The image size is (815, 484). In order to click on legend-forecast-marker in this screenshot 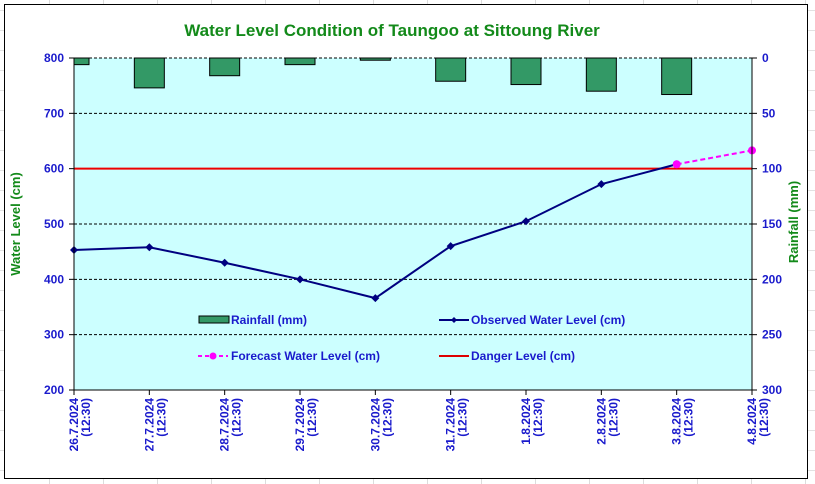, I will do `click(213, 356)`.